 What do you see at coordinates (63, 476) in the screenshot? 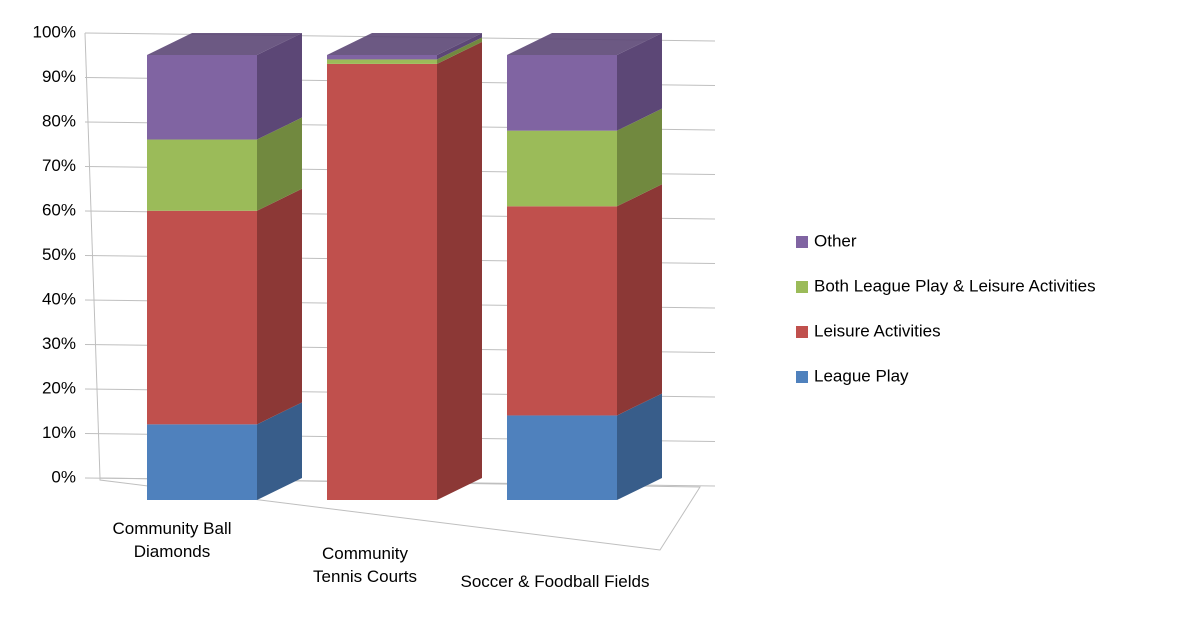
I see `y-tick-label: 0%` at bounding box center [63, 476].